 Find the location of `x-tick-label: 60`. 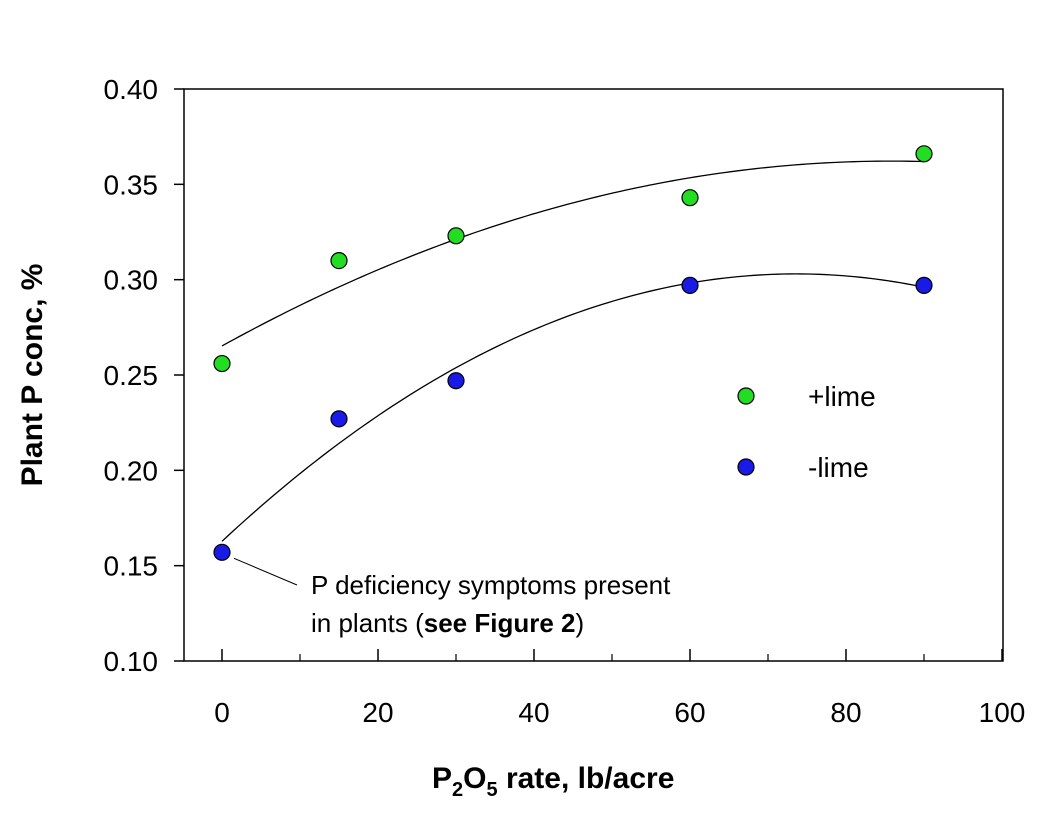

x-tick-label: 60 is located at coordinates (689, 712).